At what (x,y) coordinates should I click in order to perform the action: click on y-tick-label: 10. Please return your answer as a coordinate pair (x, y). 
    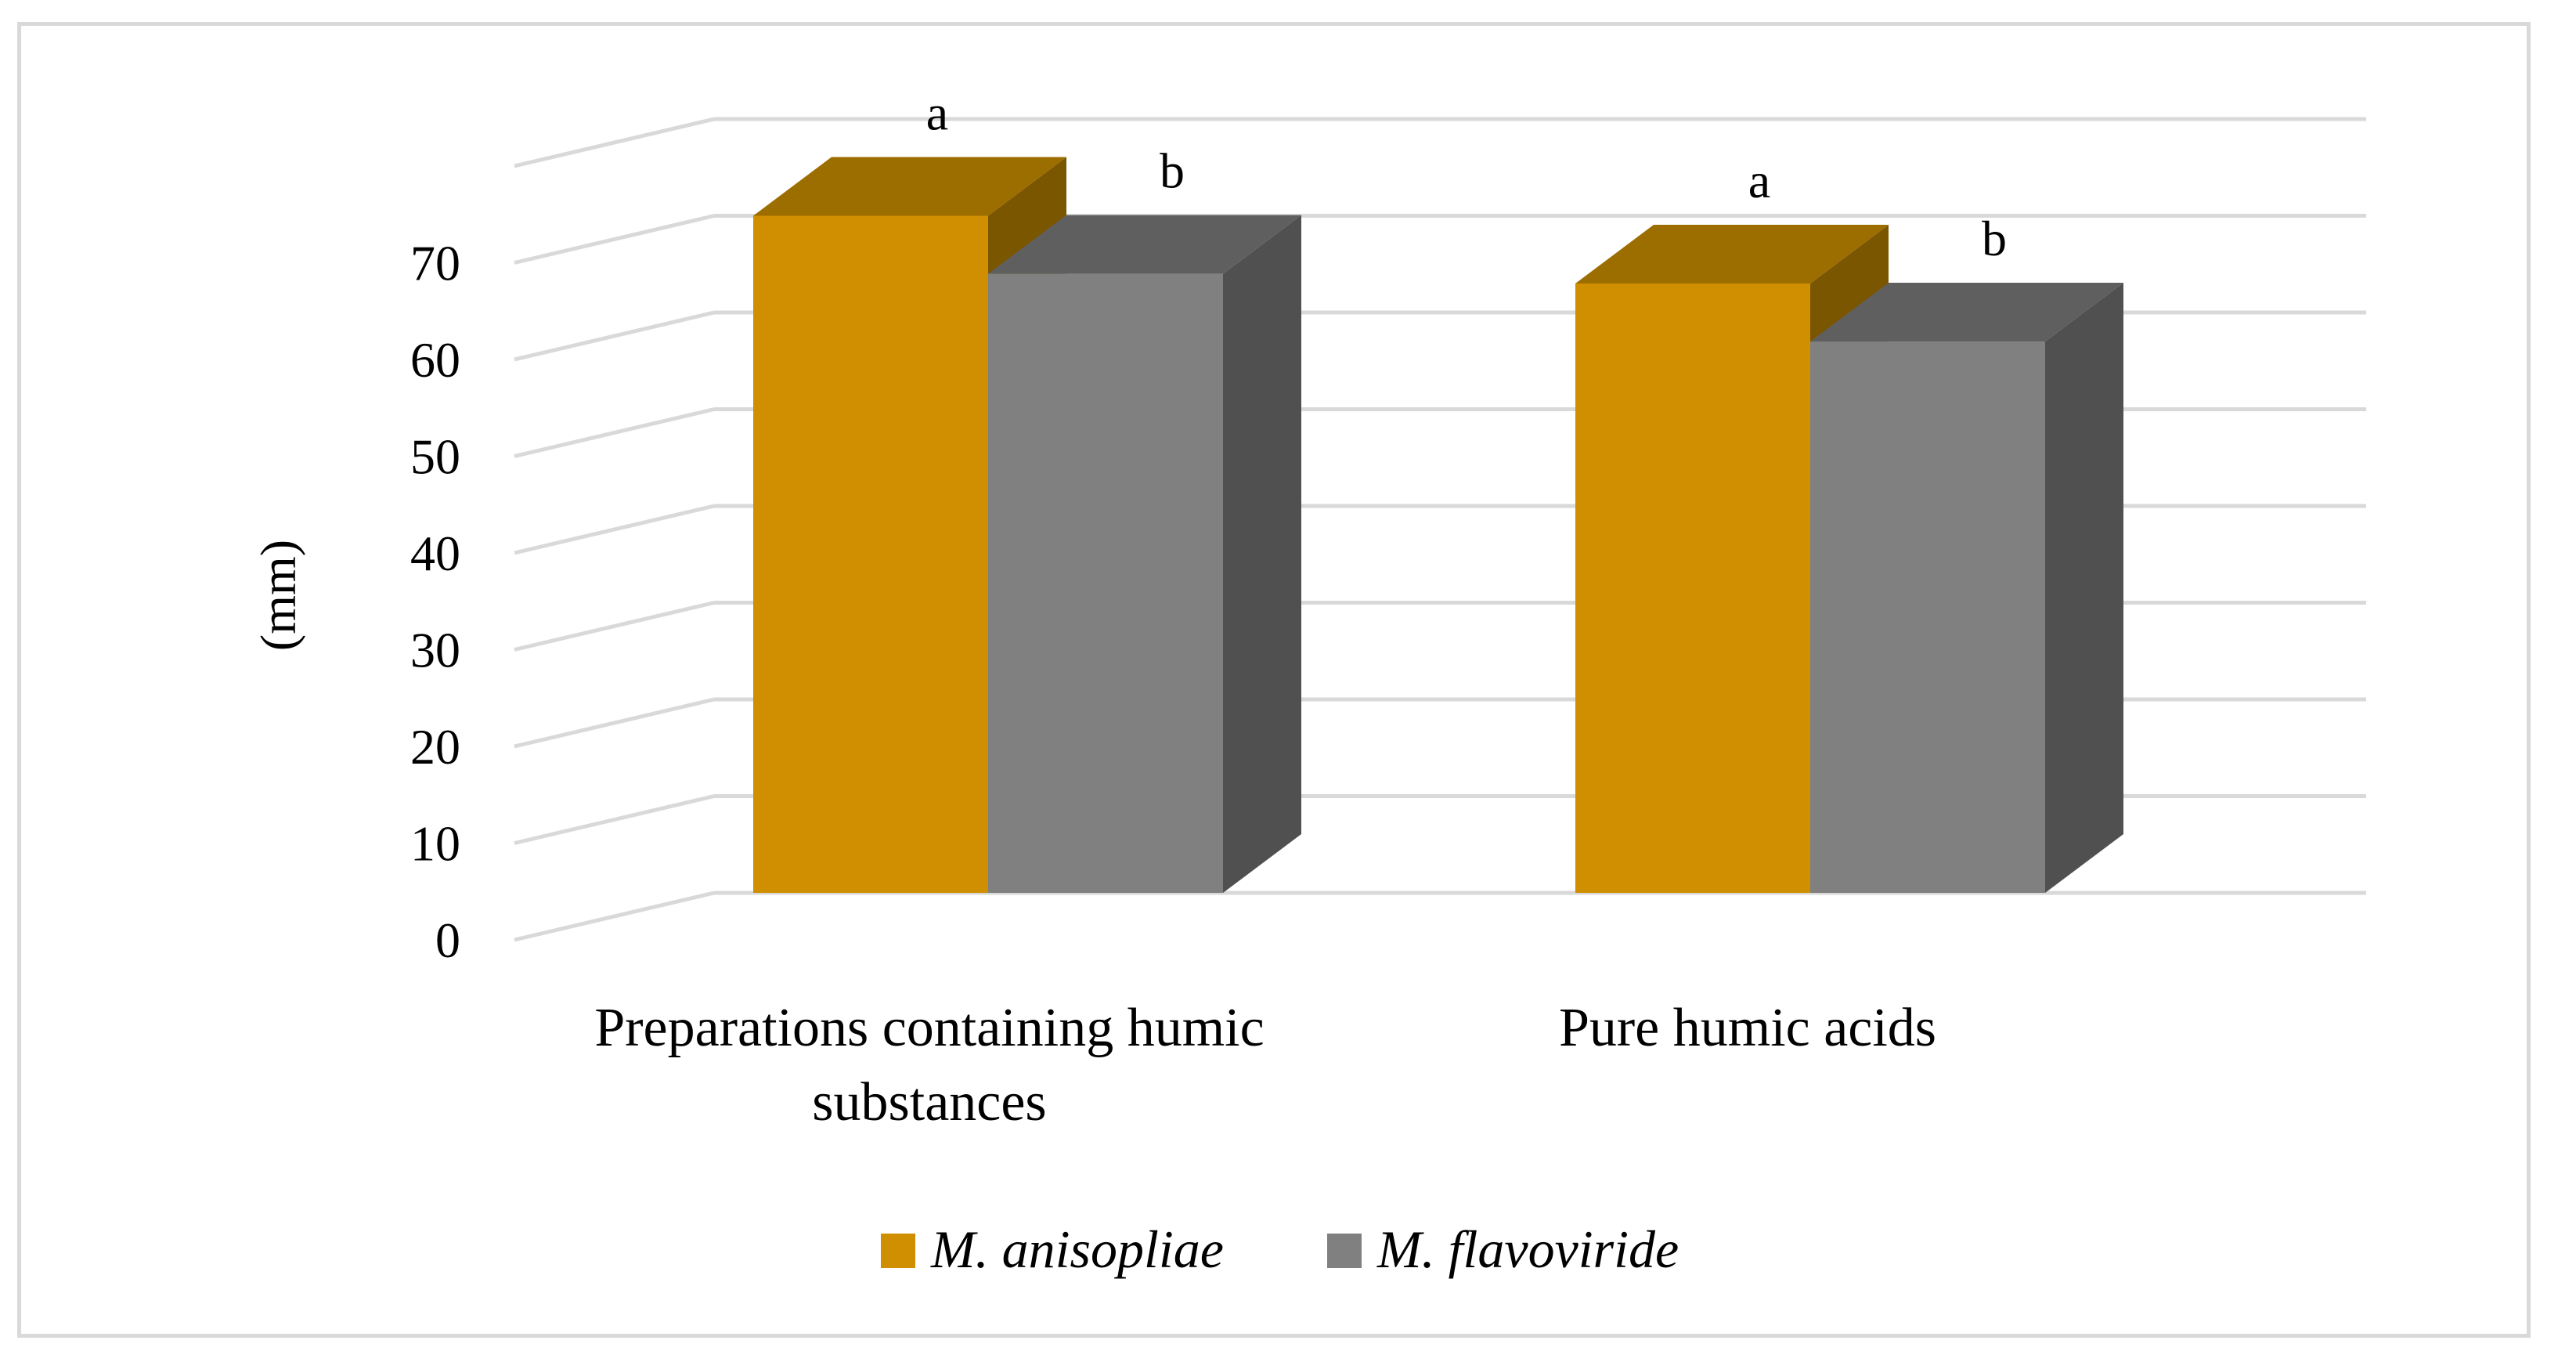
    Looking at the image, I should click on (435, 844).